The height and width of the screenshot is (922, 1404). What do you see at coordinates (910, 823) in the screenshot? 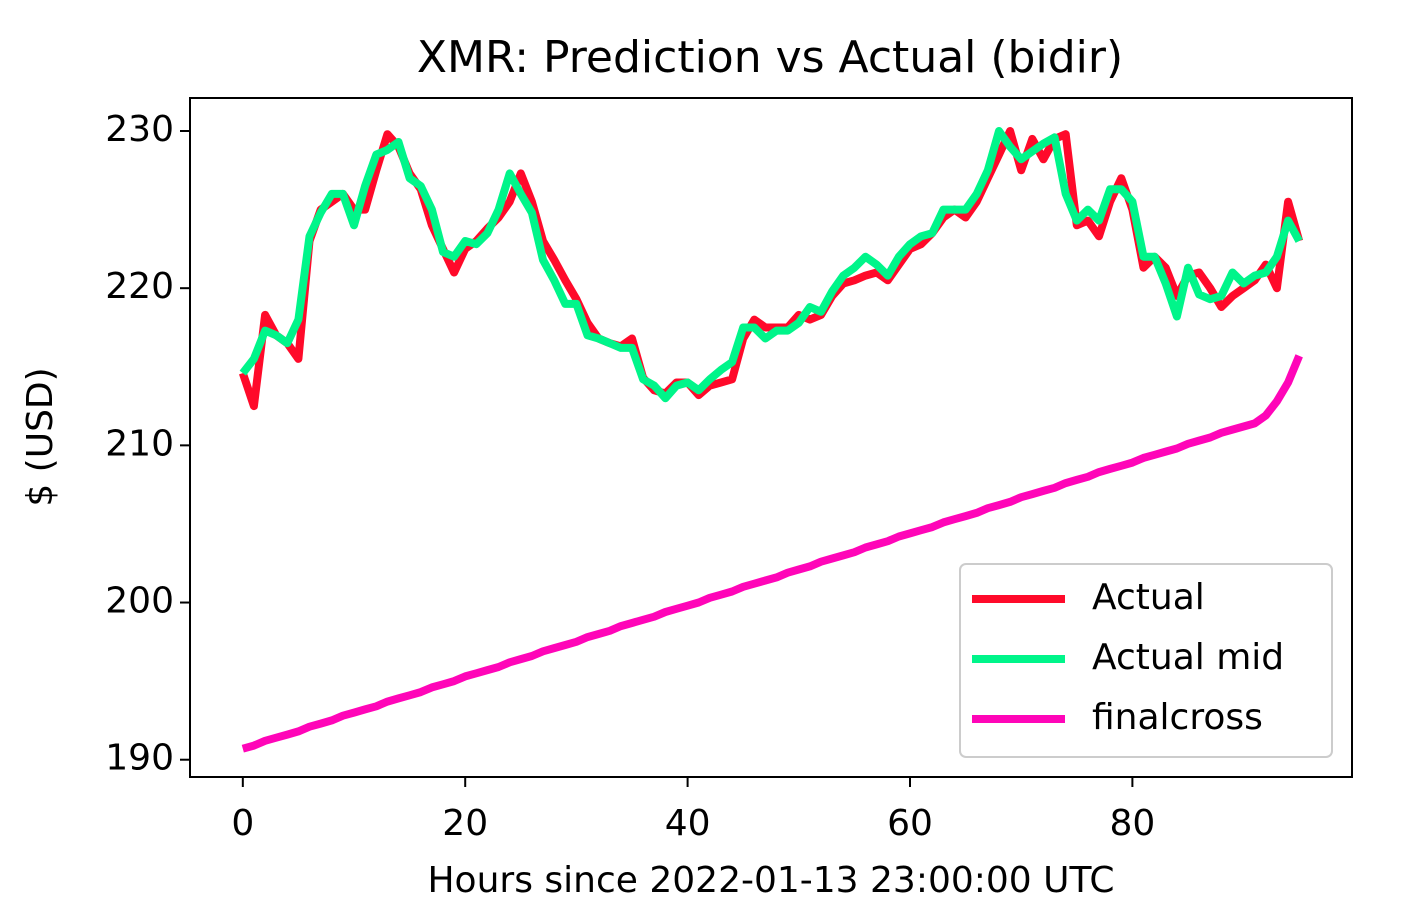
I see `x-tick-label: 60` at bounding box center [910, 823].